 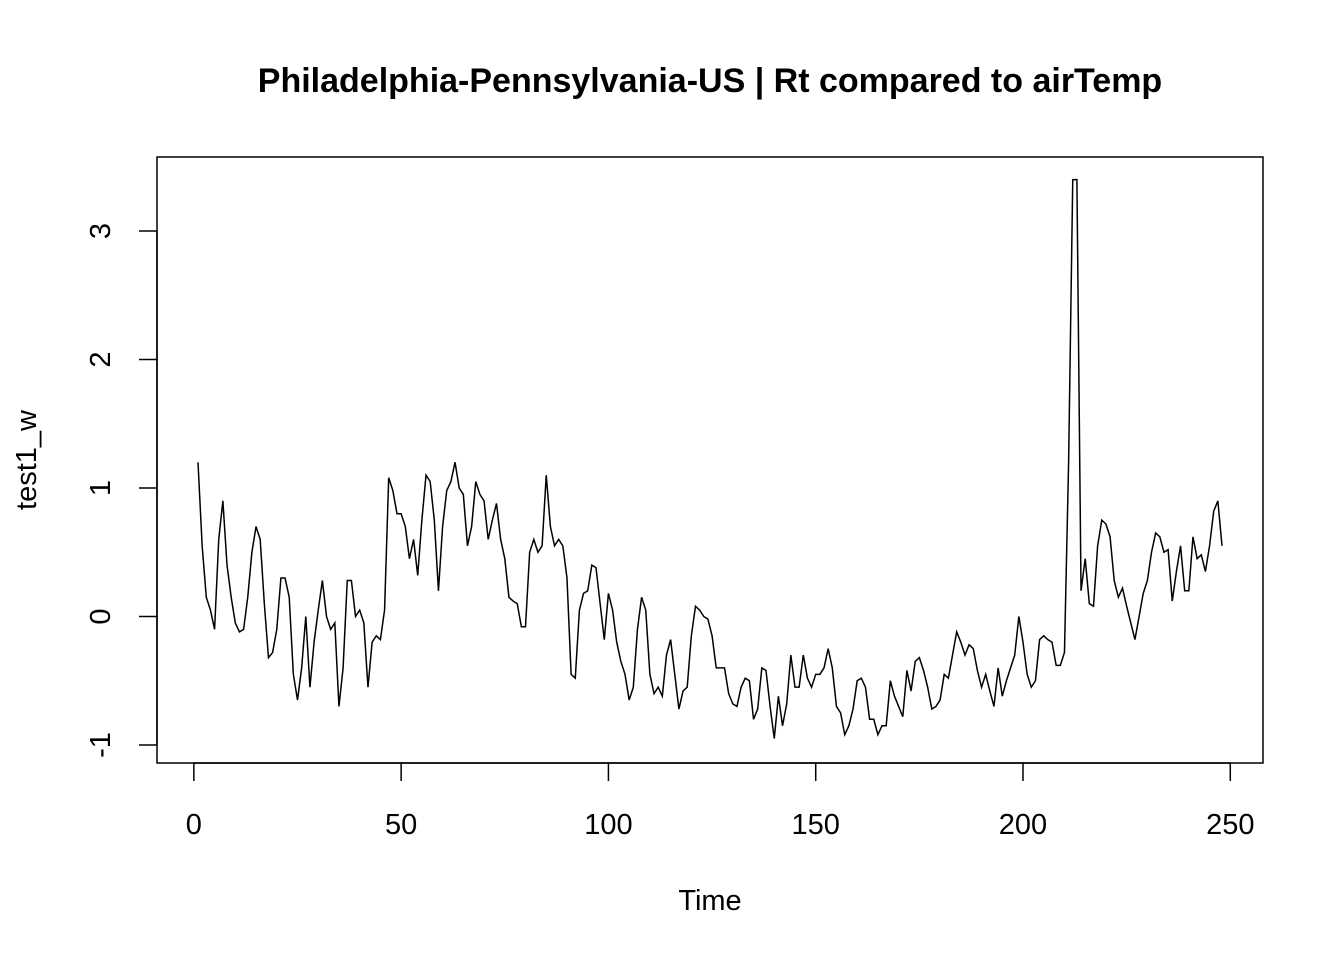 What do you see at coordinates (709, 901) in the screenshot?
I see `x-axis-label: Time` at bounding box center [709, 901].